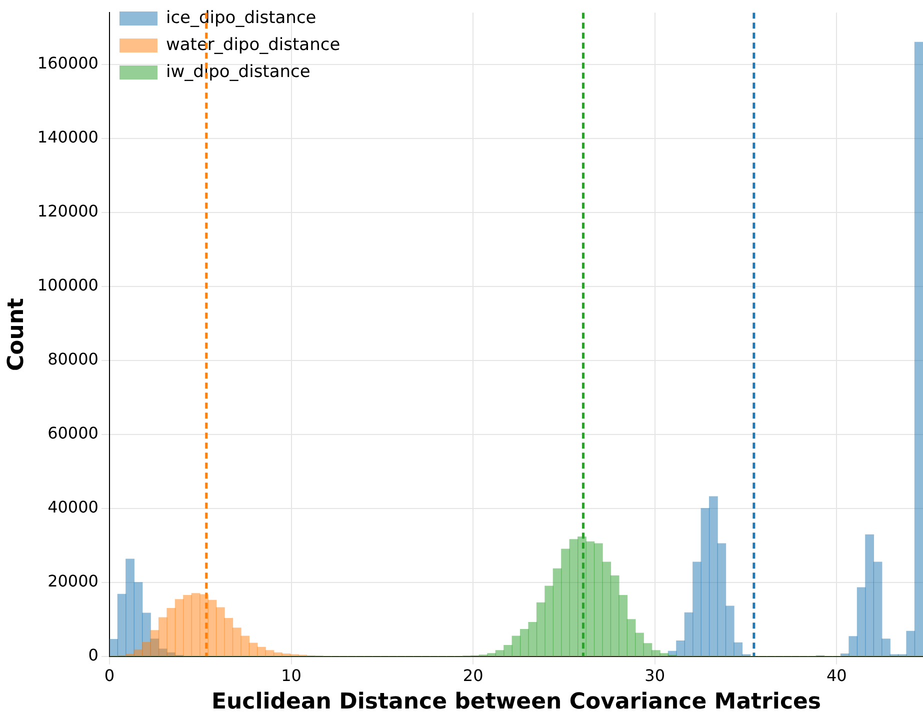 The height and width of the screenshot is (716, 923). What do you see at coordinates (473, 676) in the screenshot?
I see `x-tick-label: 20` at bounding box center [473, 676].